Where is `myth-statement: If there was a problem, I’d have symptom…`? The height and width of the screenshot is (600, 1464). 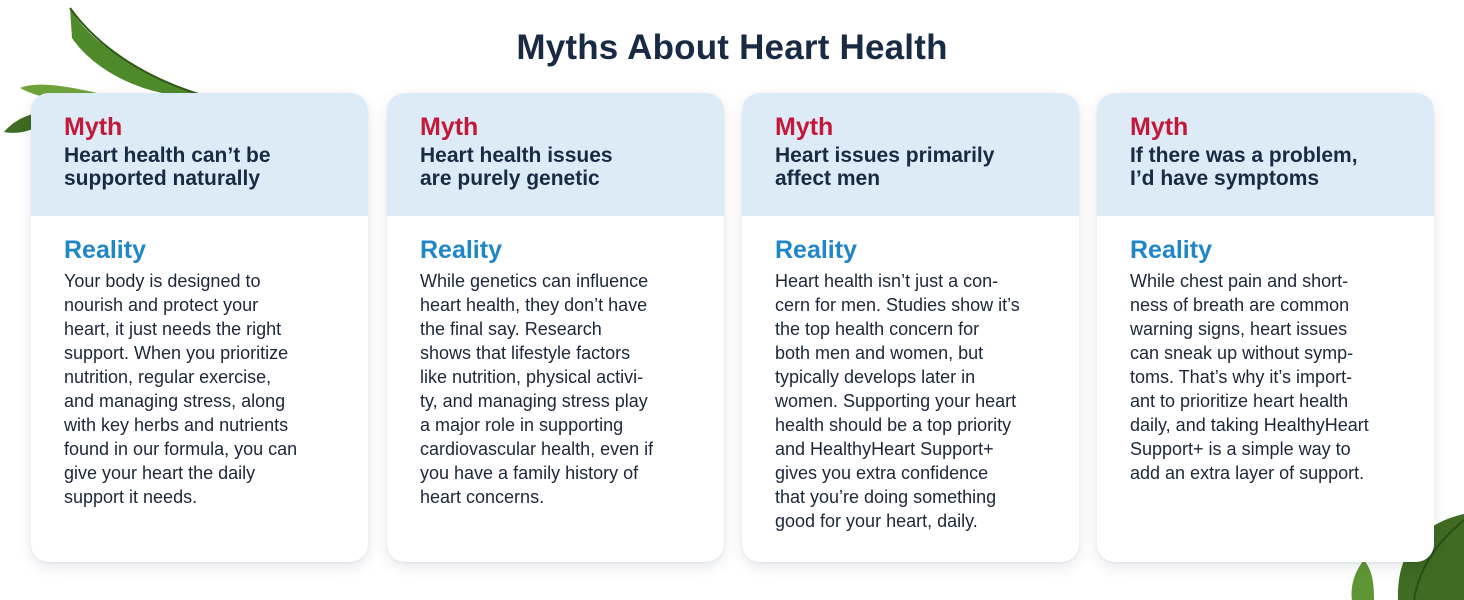
myth-statement: If there was a problem, I’d have symptom… is located at coordinates (1272, 167).